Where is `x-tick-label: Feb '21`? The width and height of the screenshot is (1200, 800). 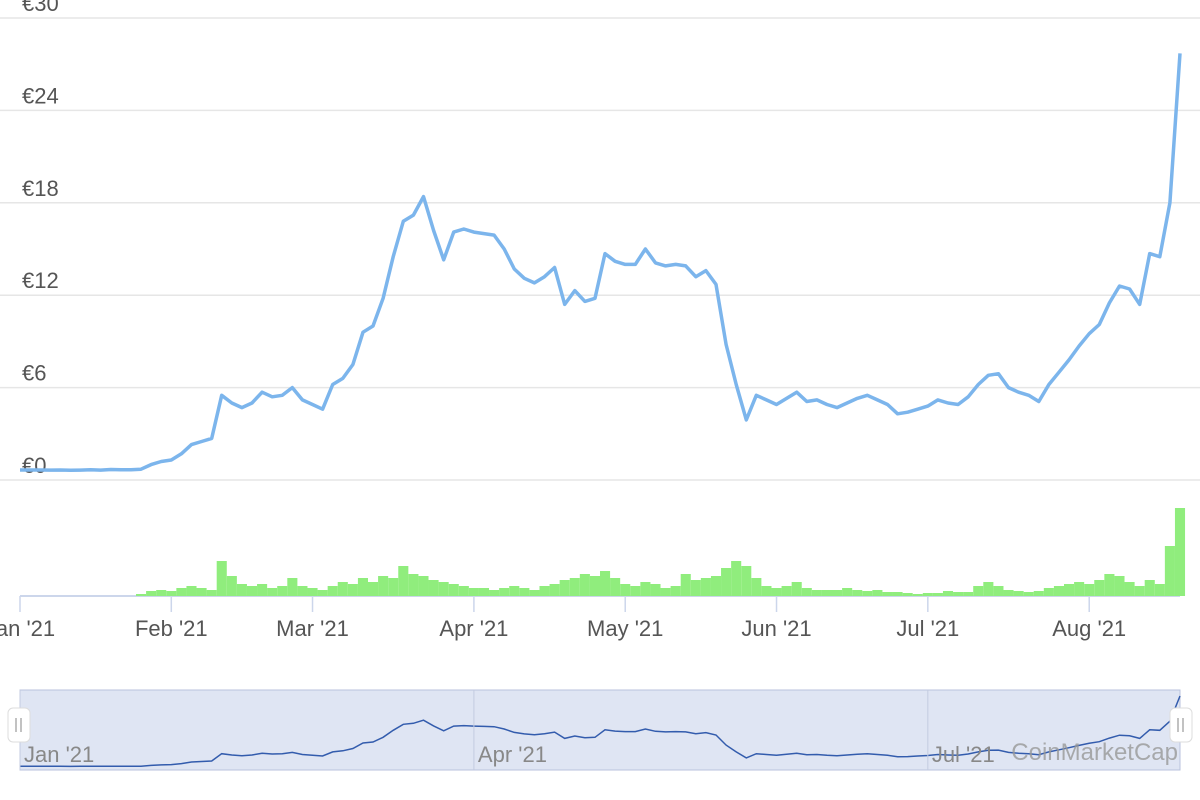
x-tick-label: Feb '21 is located at coordinates (171, 628).